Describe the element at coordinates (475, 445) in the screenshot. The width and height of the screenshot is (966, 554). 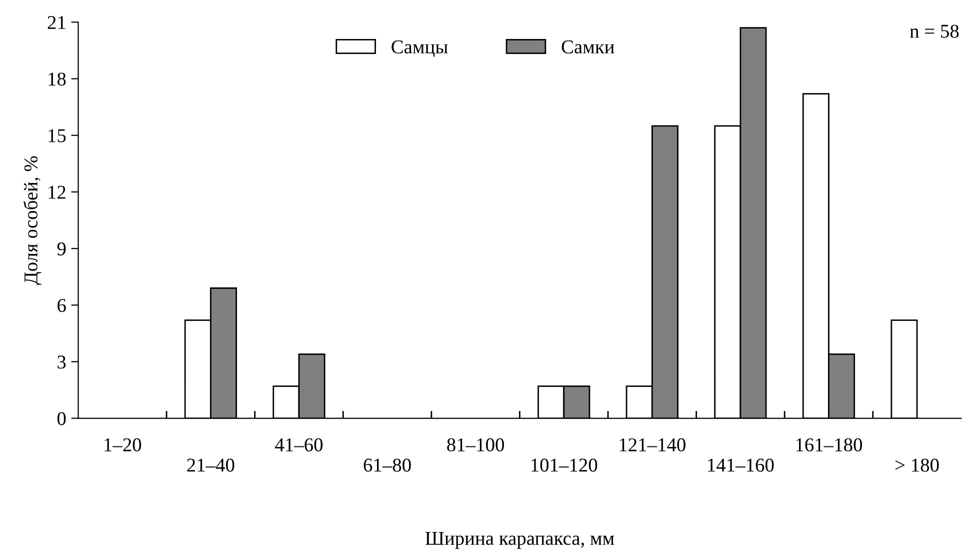
I see `x-tick-label: 81–100` at that location.